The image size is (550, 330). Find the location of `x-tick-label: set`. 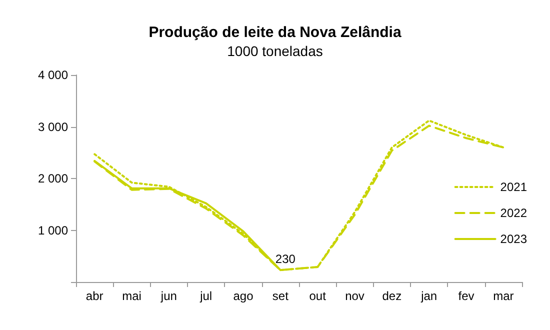

x-tick-label: set is located at coordinates (281, 296).